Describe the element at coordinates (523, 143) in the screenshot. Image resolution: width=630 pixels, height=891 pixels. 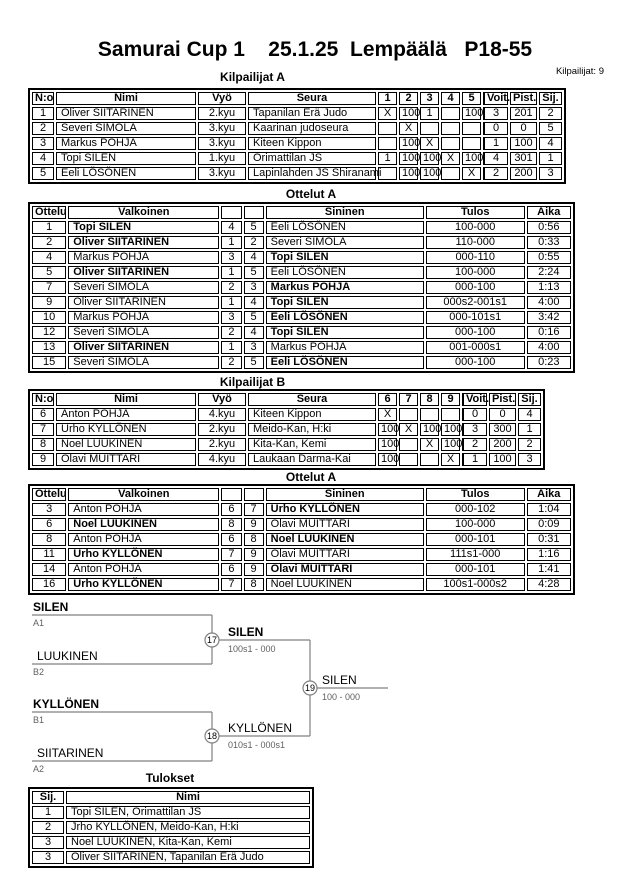
I see `competitor-points: 100` at that location.